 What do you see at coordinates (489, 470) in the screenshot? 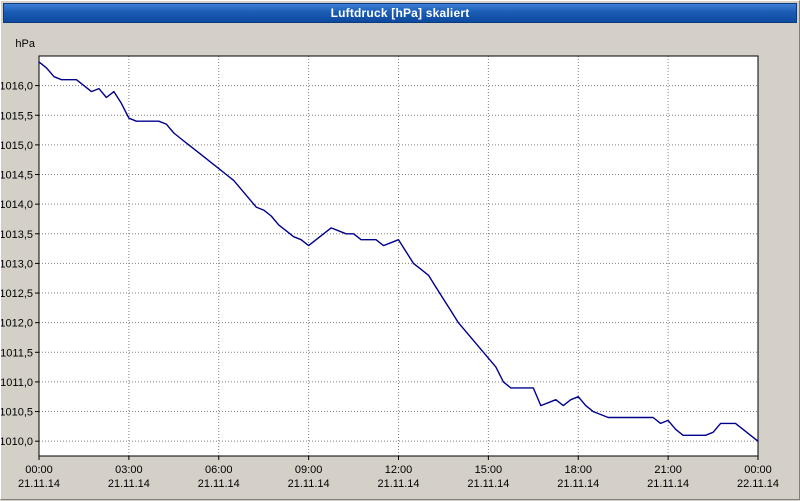
I see `x-tick-time-label: 15:00` at bounding box center [489, 470].